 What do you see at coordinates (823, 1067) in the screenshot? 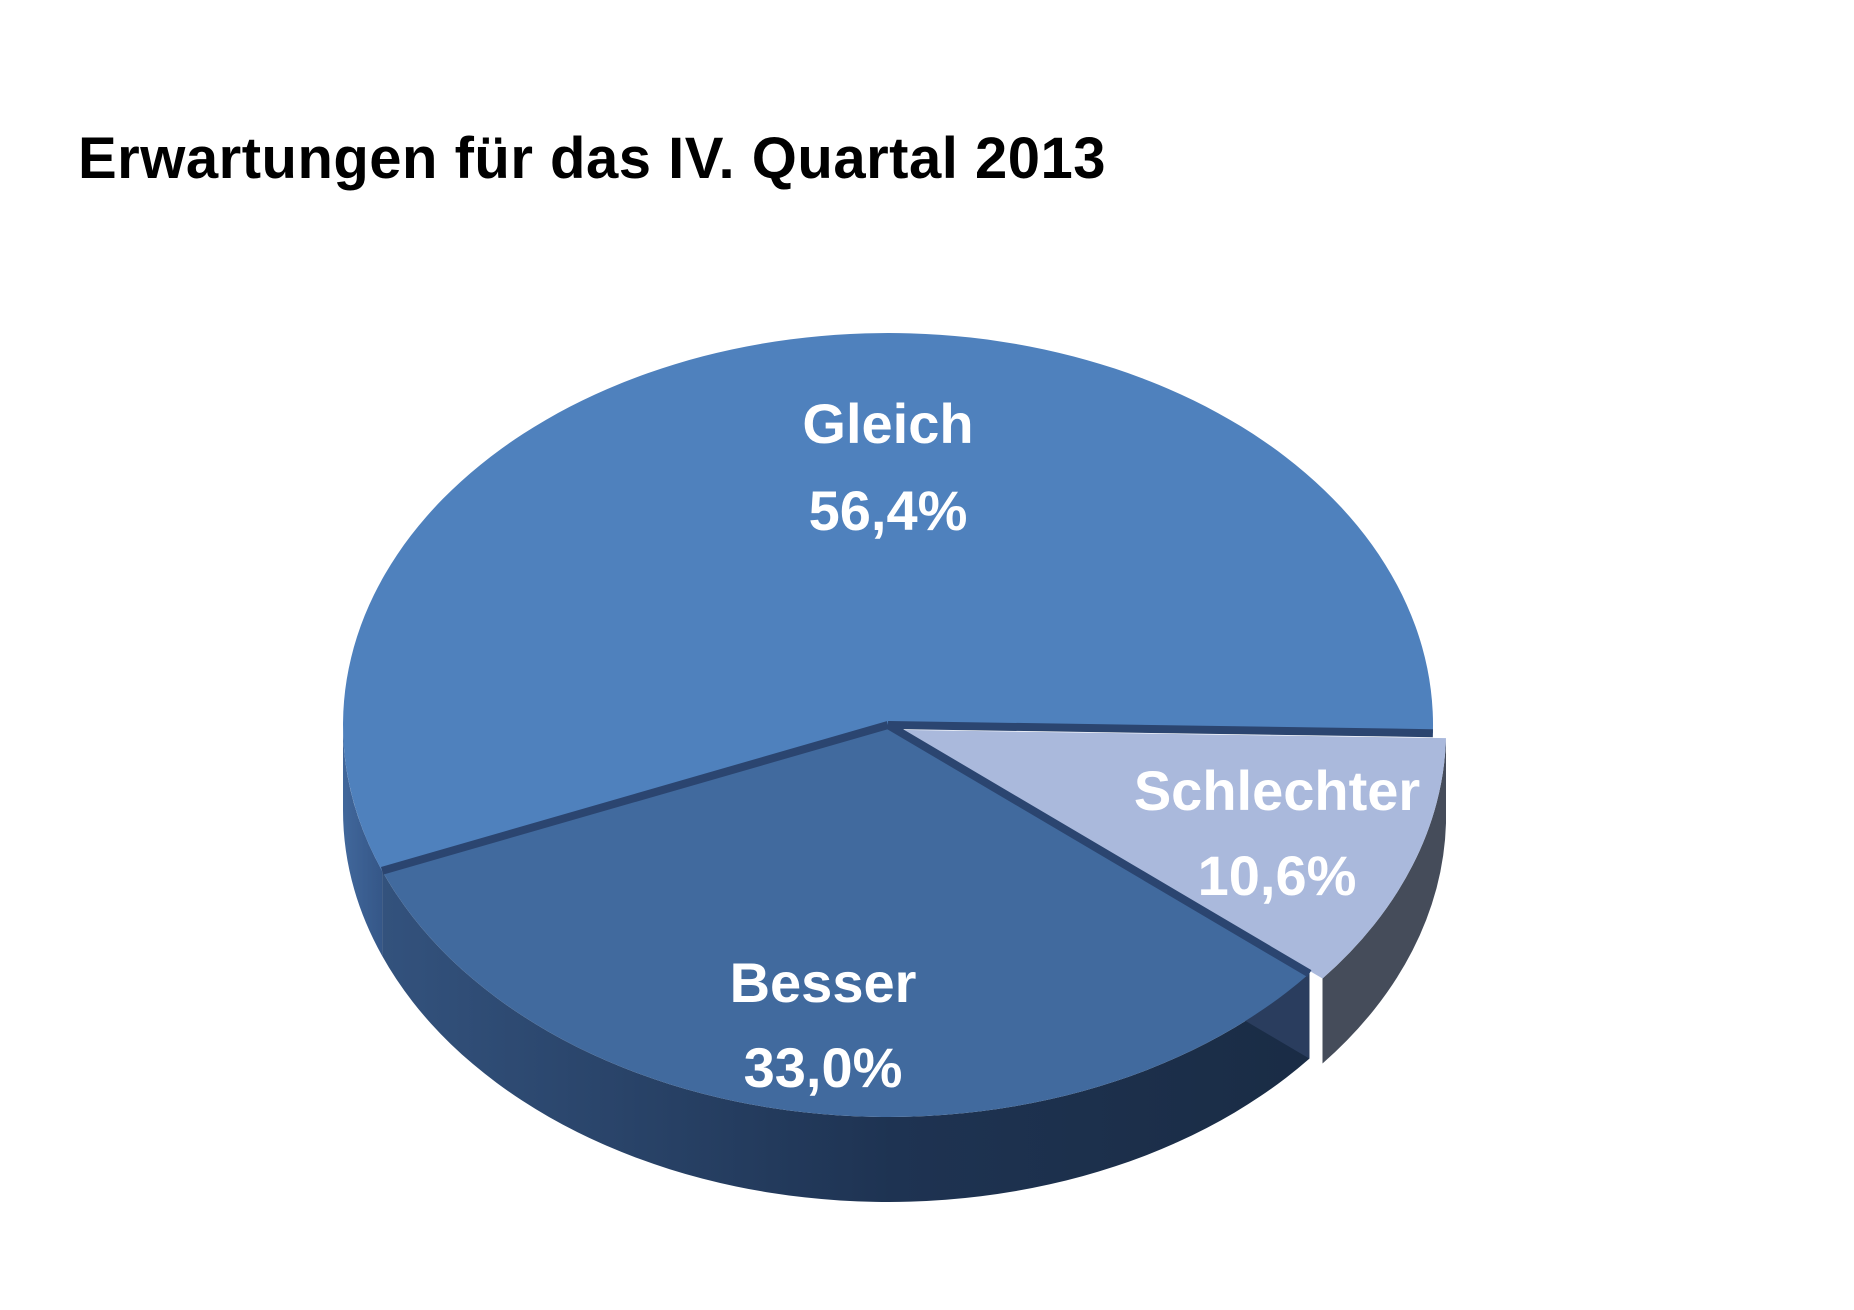
I see `slice-value-besser: 33,0%` at bounding box center [823, 1067].